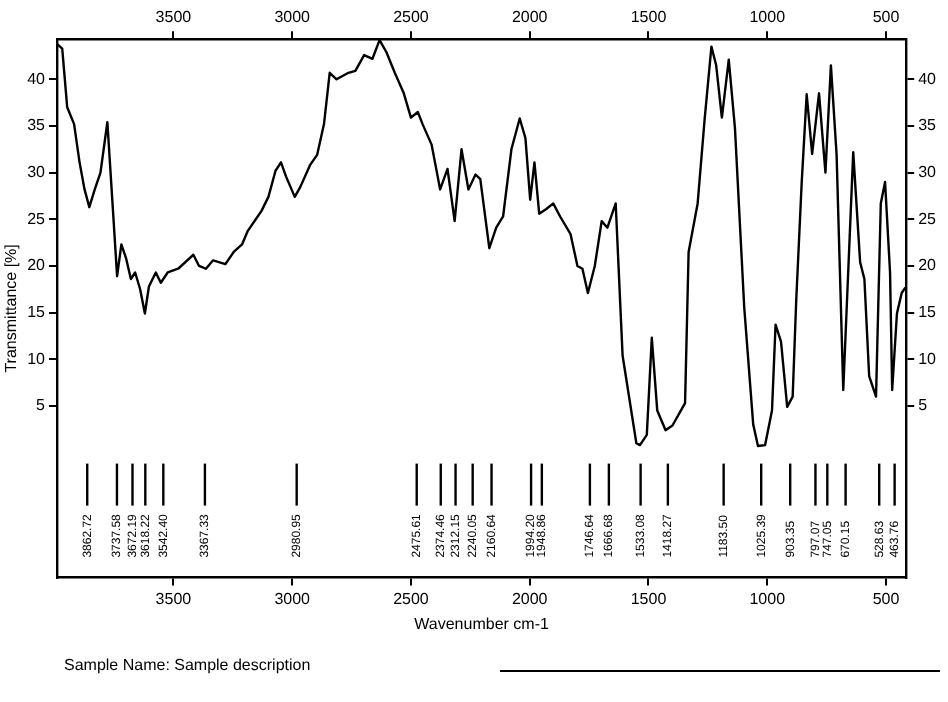  What do you see at coordinates (928, 78) in the screenshot?
I see `y2-tick-label: 40` at bounding box center [928, 78].